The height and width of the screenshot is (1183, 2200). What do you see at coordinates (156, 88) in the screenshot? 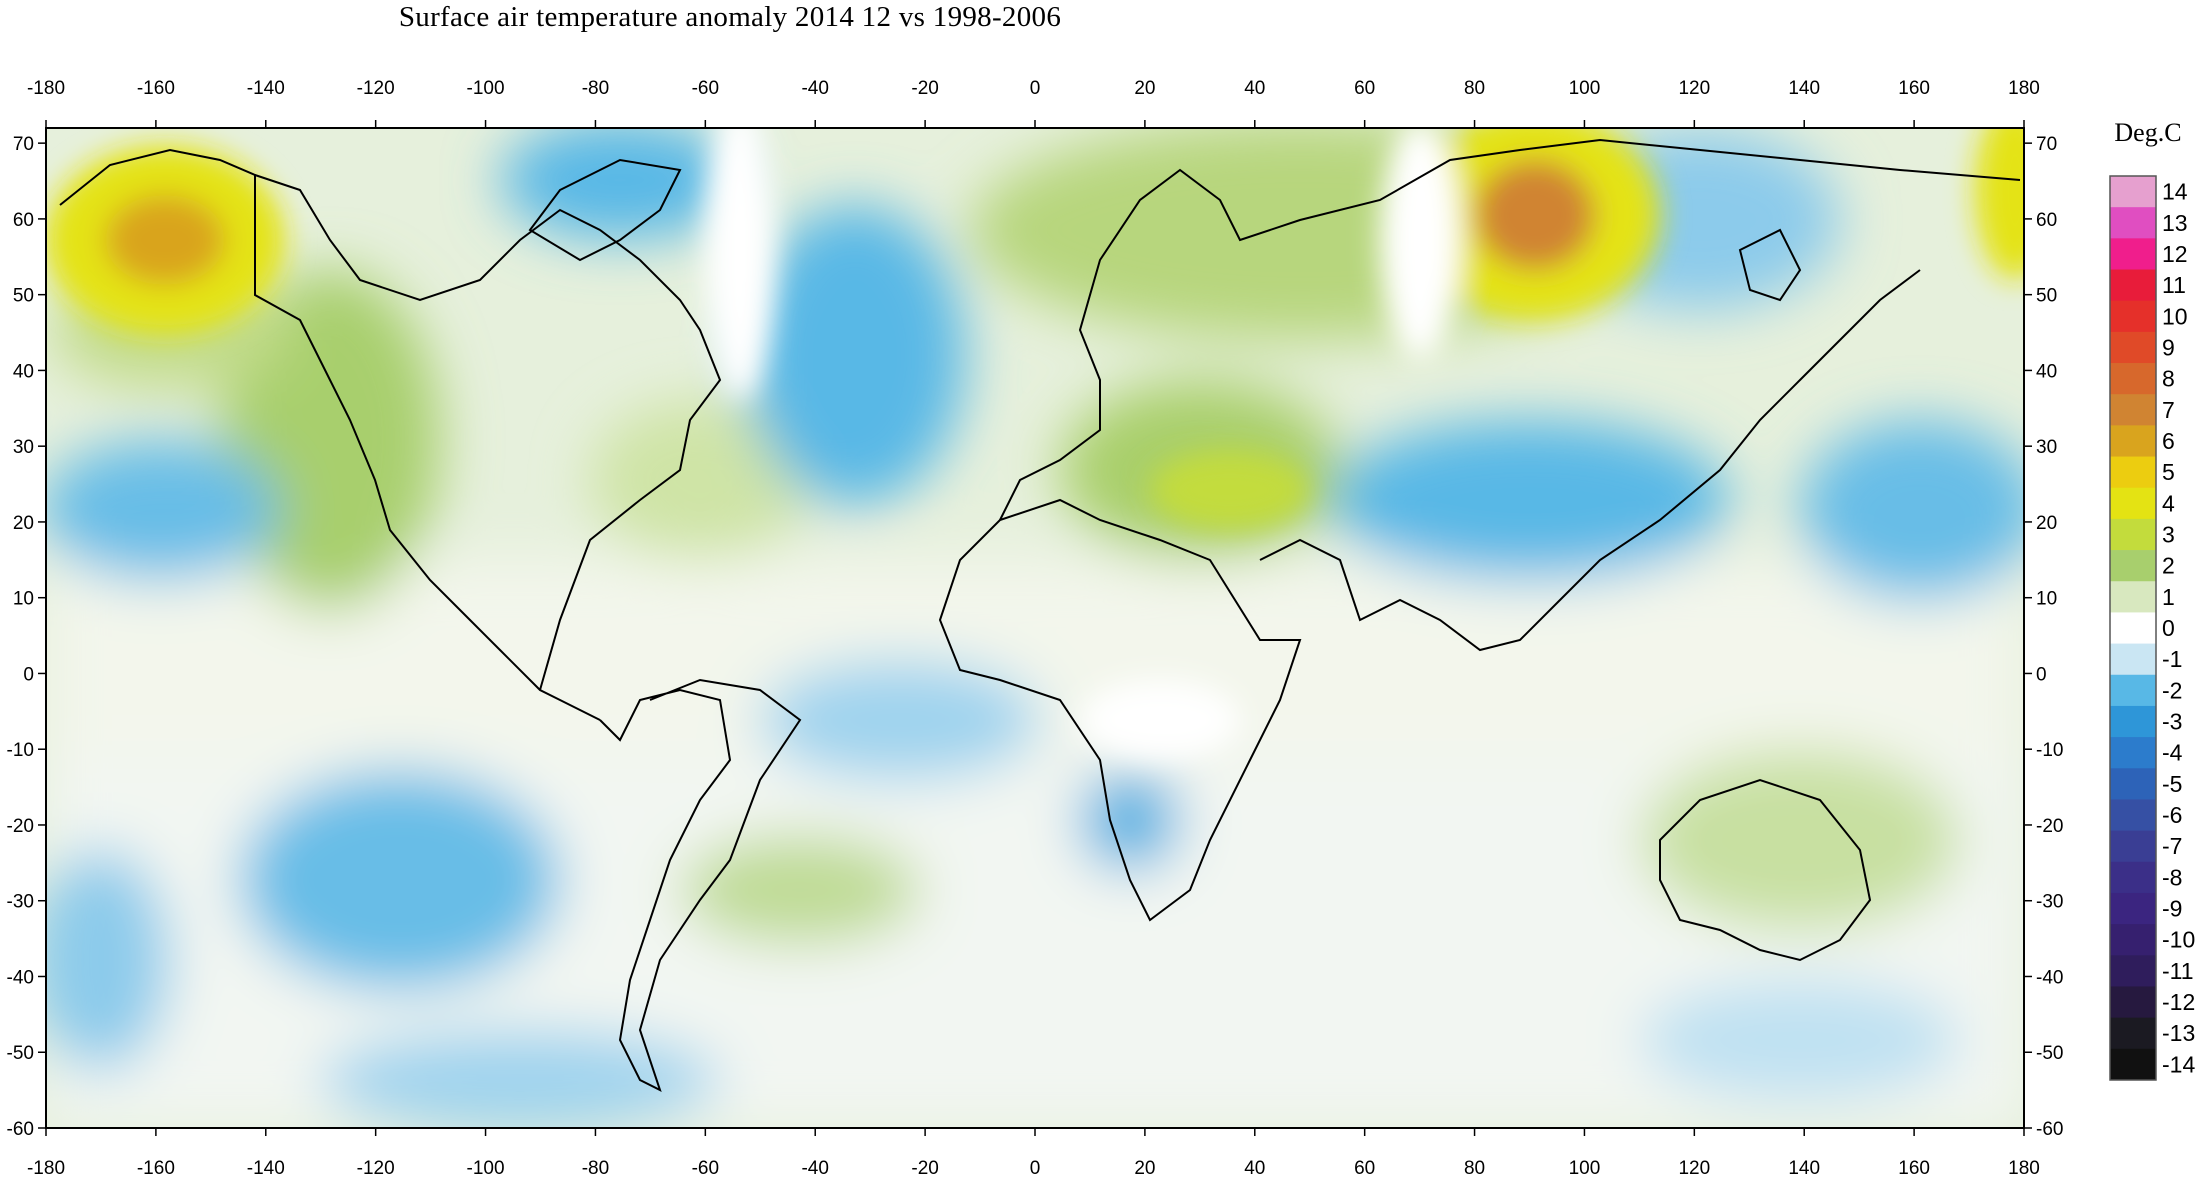
I see `lon-tick-label-top: -160` at bounding box center [156, 88].